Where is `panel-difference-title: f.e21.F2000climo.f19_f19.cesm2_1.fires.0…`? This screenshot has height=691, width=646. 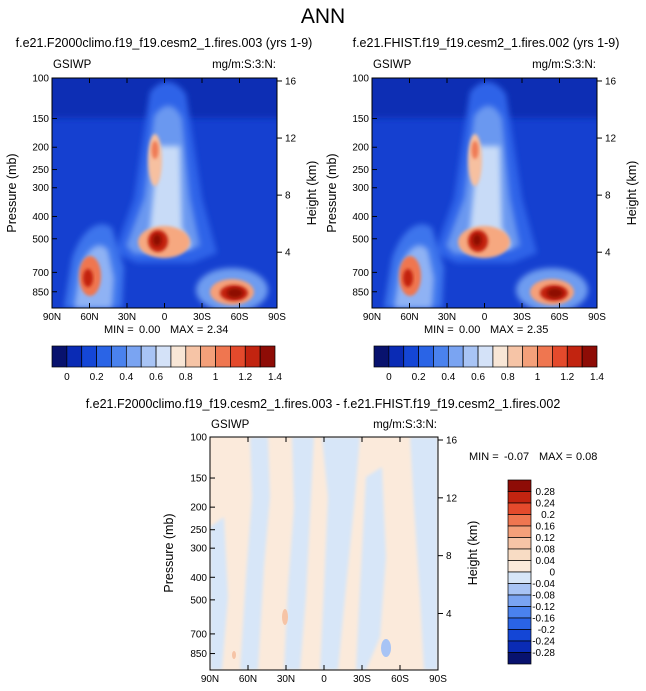 panel-difference-title: f.e21.F2000climo.f19_f19.cesm2_1.fires.0… is located at coordinates (323, 404).